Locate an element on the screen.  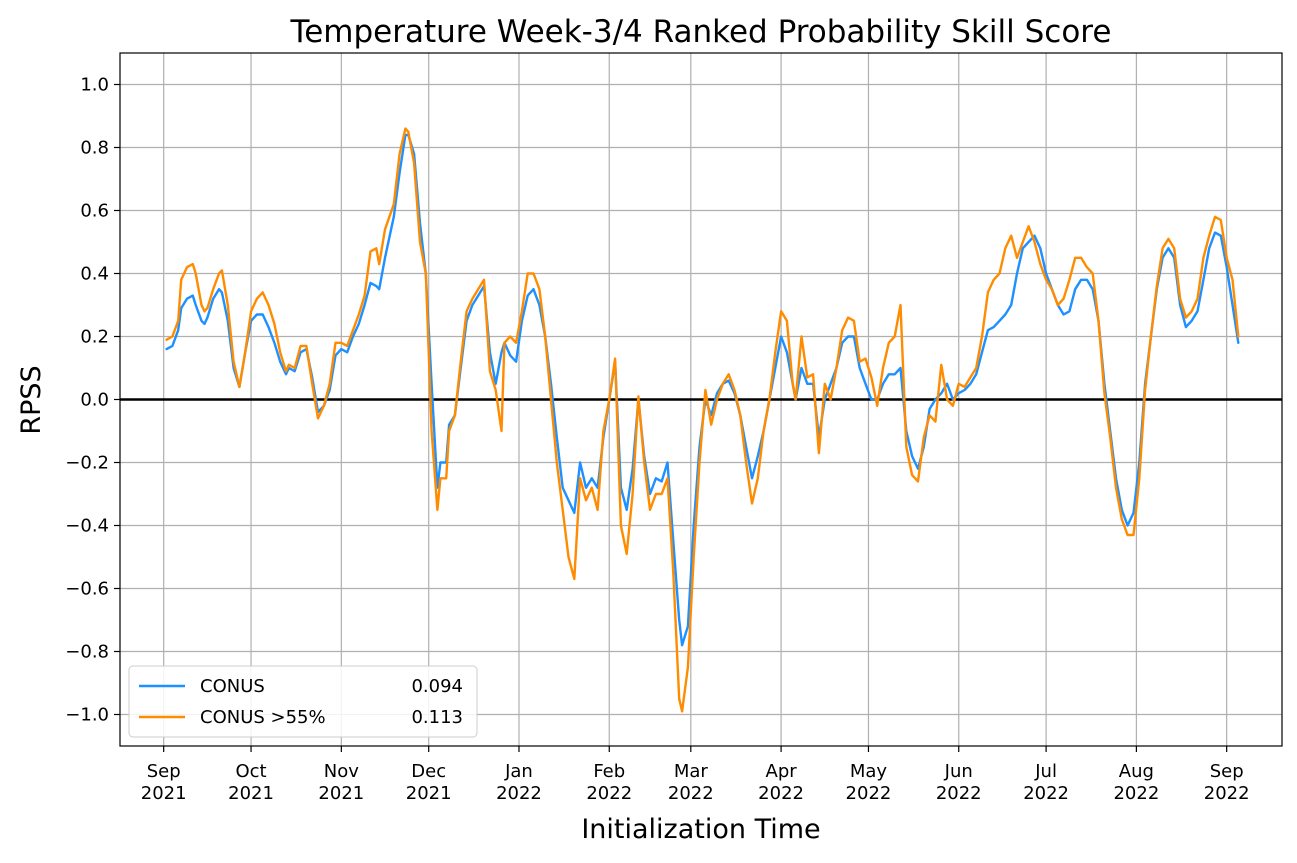
x-tick-label-line: Nov is located at coordinates (341, 771).